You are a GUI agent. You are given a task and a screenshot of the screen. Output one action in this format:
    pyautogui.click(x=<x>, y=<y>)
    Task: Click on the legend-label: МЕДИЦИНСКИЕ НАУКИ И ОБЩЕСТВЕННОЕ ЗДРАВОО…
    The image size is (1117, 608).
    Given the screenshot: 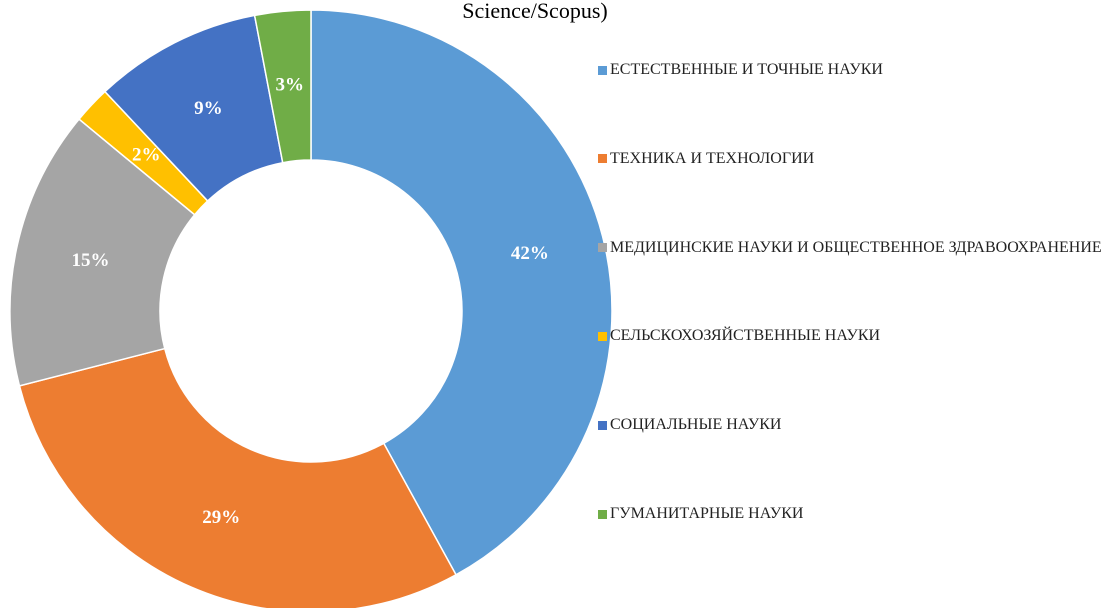 What is the action you would take?
    pyautogui.click(x=856, y=247)
    